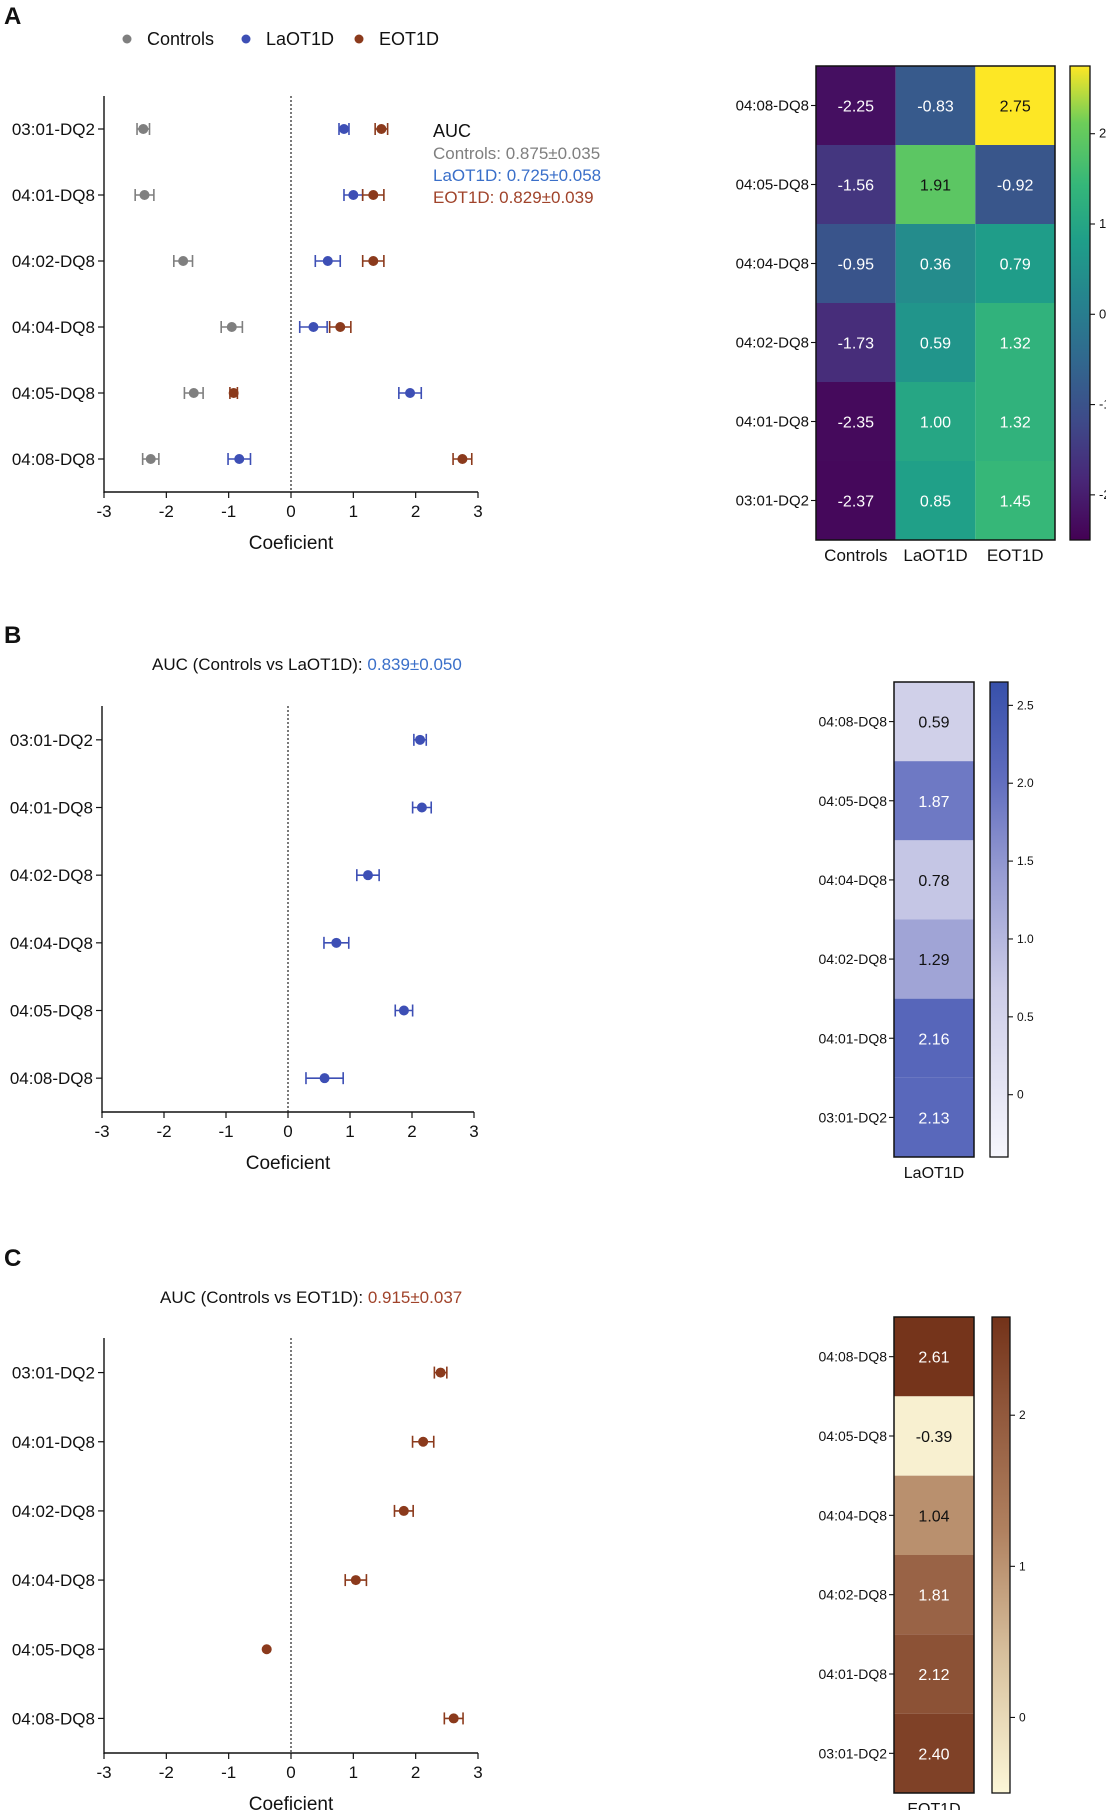 The width and height of the screenshot is (1106, 1810). I want to click on cell-value: 1.00, so click(935, 423).